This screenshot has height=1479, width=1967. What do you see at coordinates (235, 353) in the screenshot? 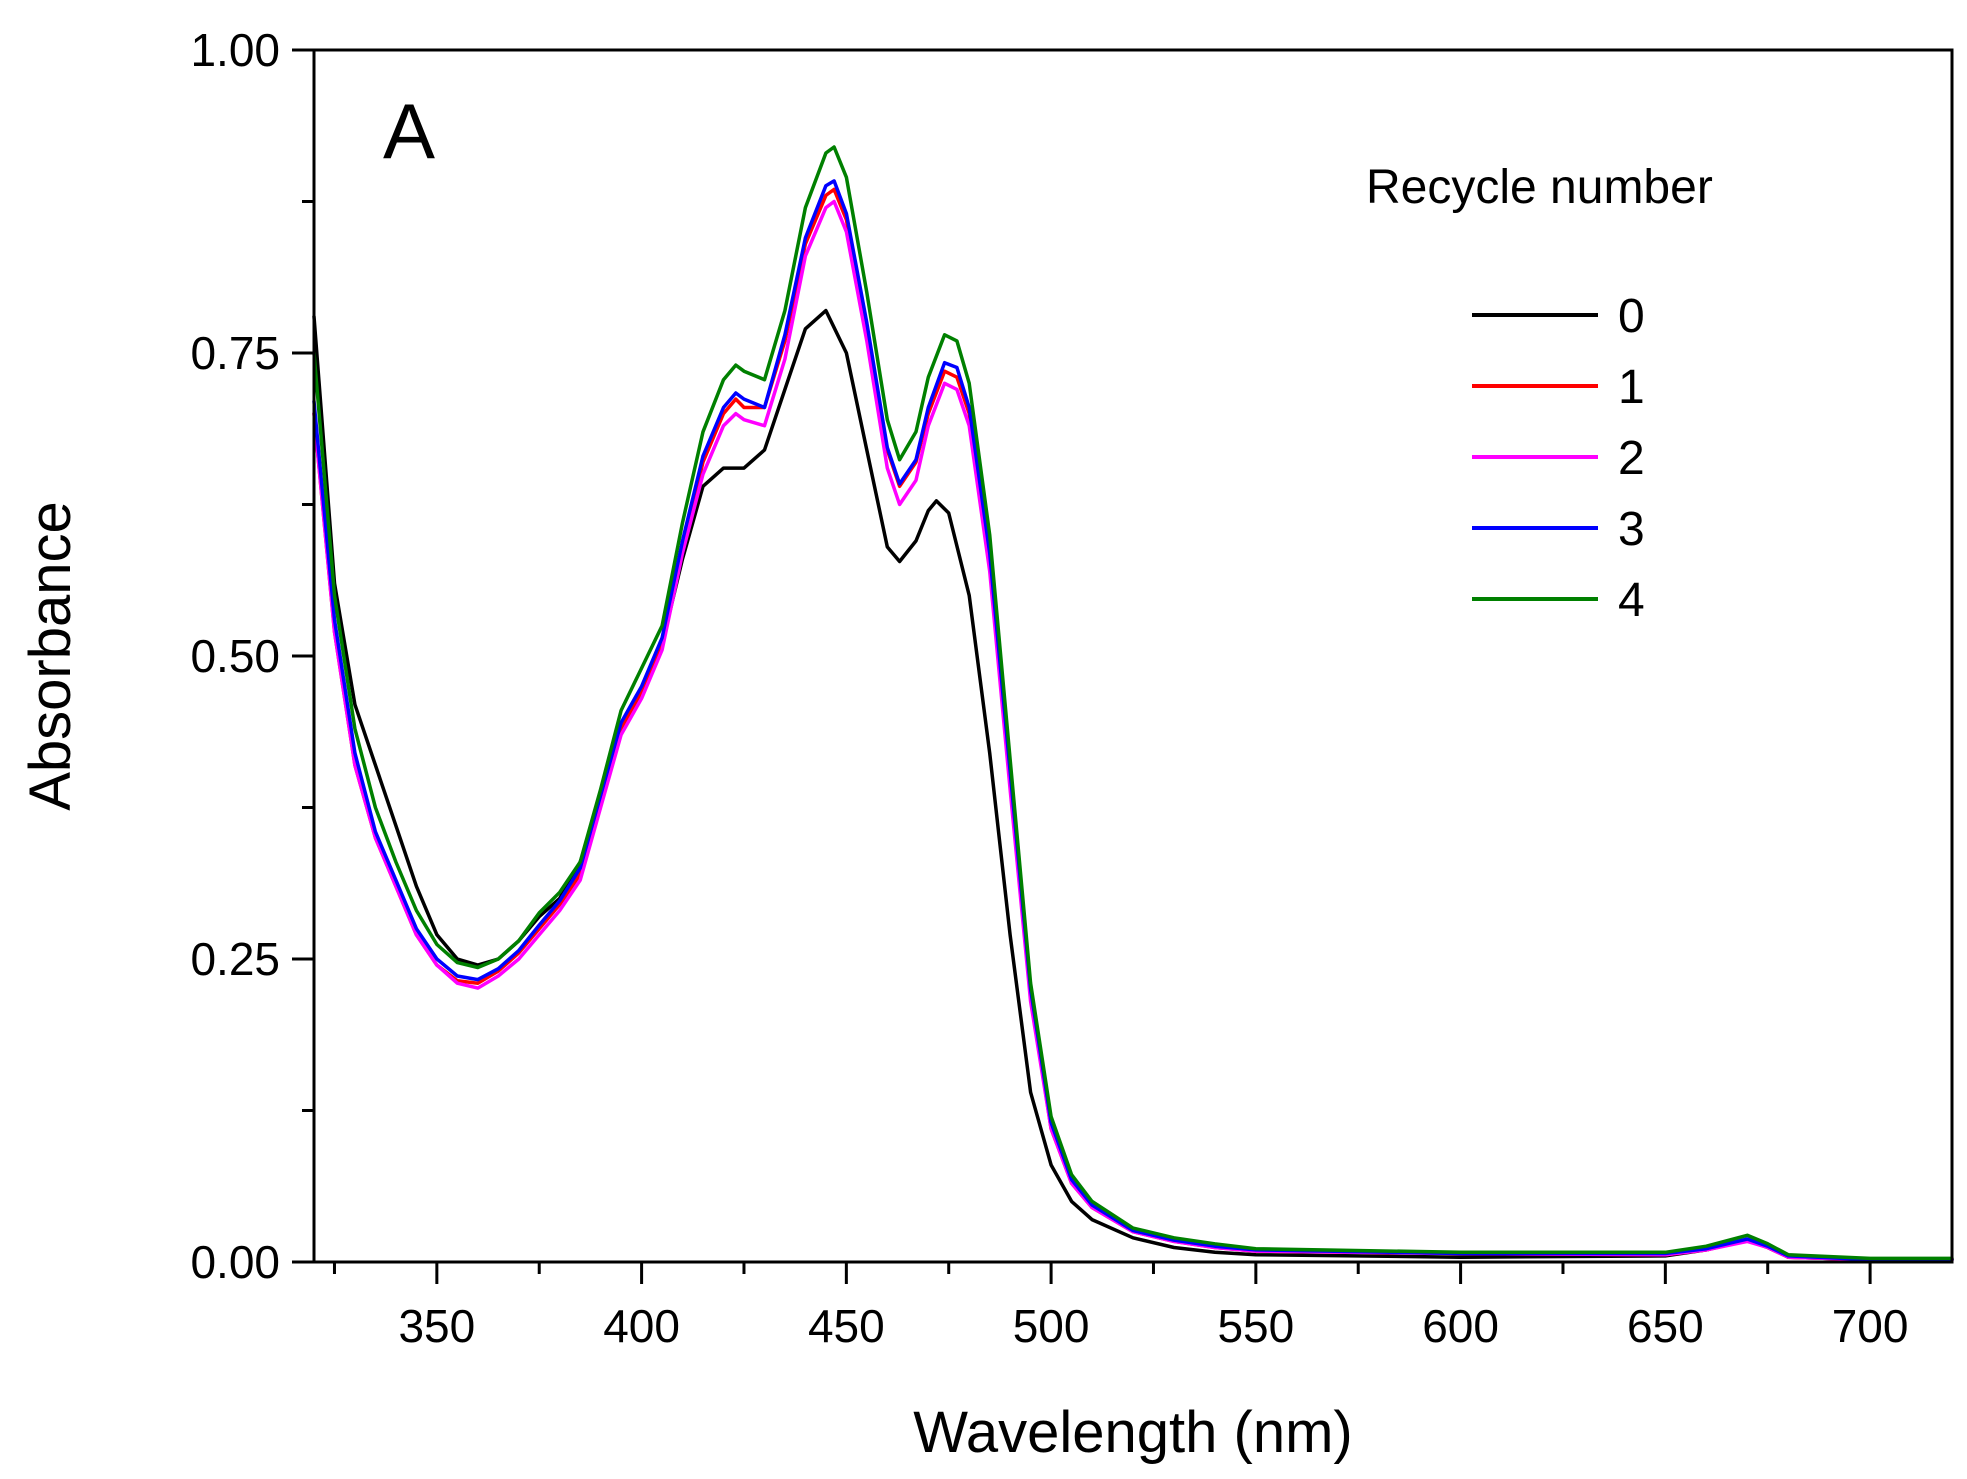
I see `y-tick-label: 0.75` at bounding box center [235, 353].